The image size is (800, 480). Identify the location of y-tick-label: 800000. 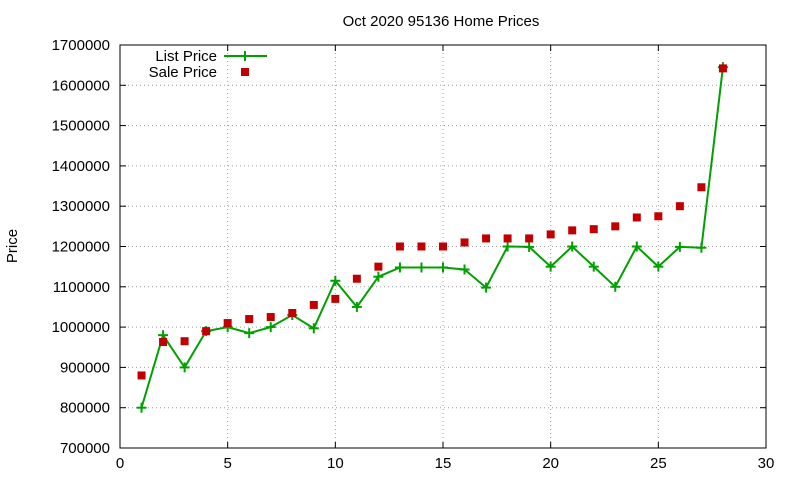
(85, 408).